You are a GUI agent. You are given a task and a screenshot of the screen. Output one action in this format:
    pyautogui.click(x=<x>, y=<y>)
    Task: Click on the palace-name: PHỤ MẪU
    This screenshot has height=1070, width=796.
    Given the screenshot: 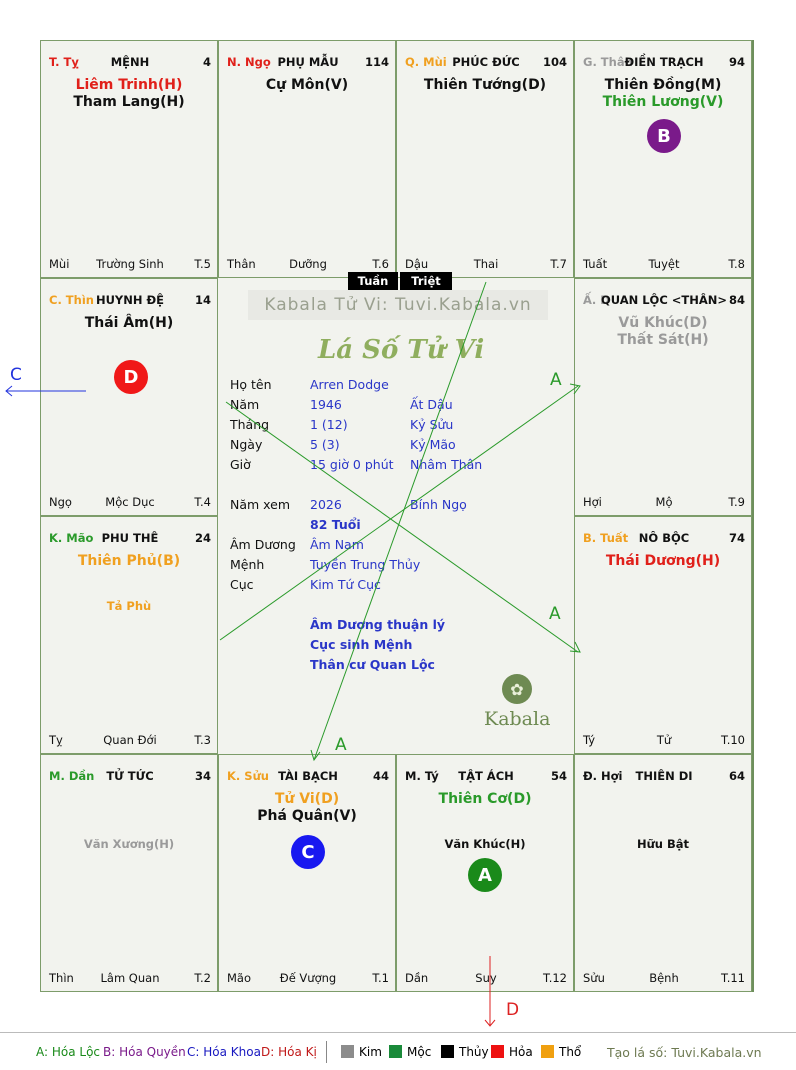 What is the action you would take?
    pyautogui.click(x=308, y=62)
    